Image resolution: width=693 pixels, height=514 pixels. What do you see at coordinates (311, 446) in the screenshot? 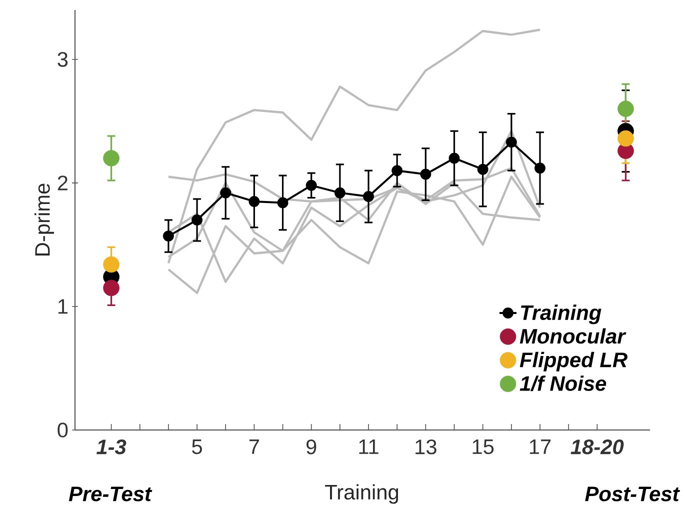
I see `x-tick-label: 9` at bounding box center [311, 446].